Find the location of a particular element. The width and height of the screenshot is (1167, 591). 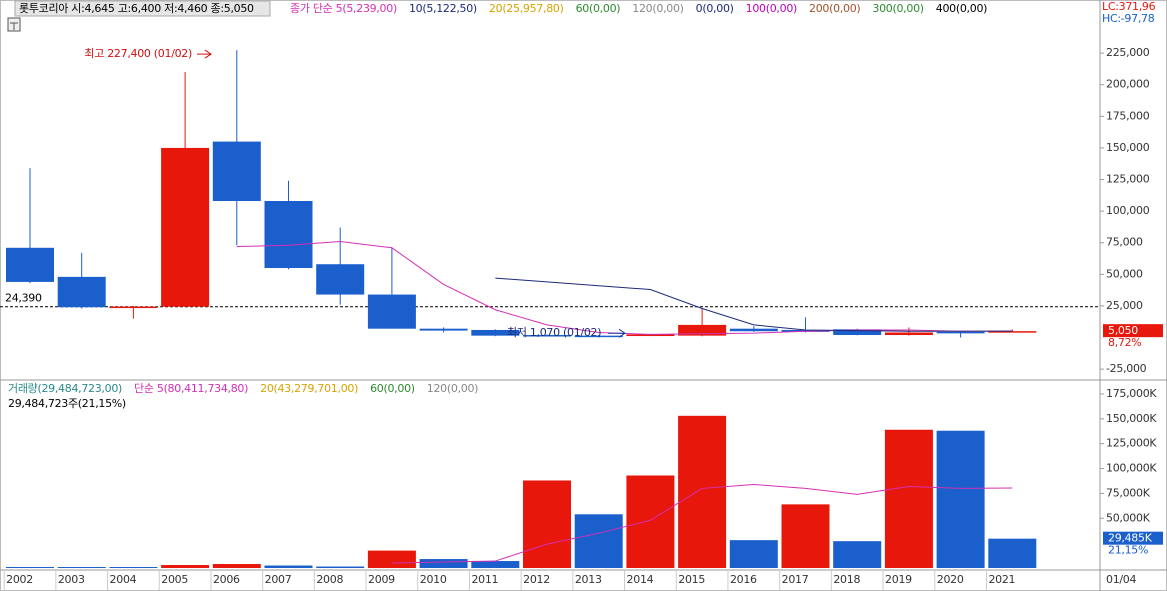

low-annotation: 최저 1,070 (01/02) is located at coordinates (554, 332).